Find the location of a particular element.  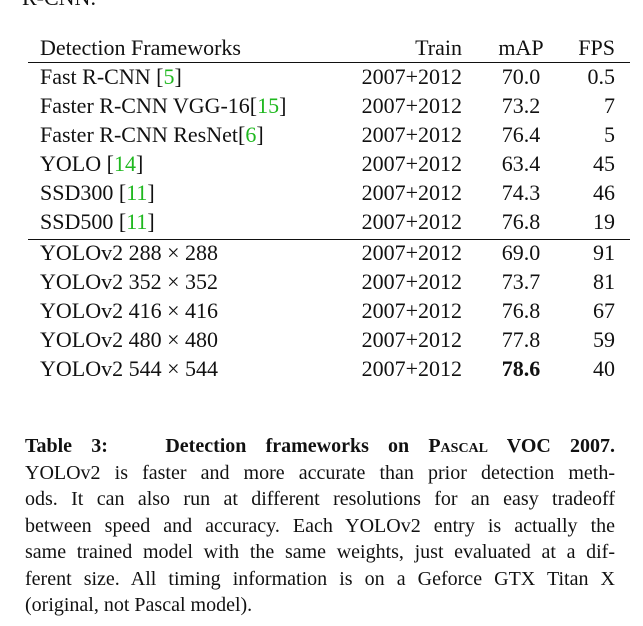

name-cell: SSD500 [11] is located at coordinates (97, 221).